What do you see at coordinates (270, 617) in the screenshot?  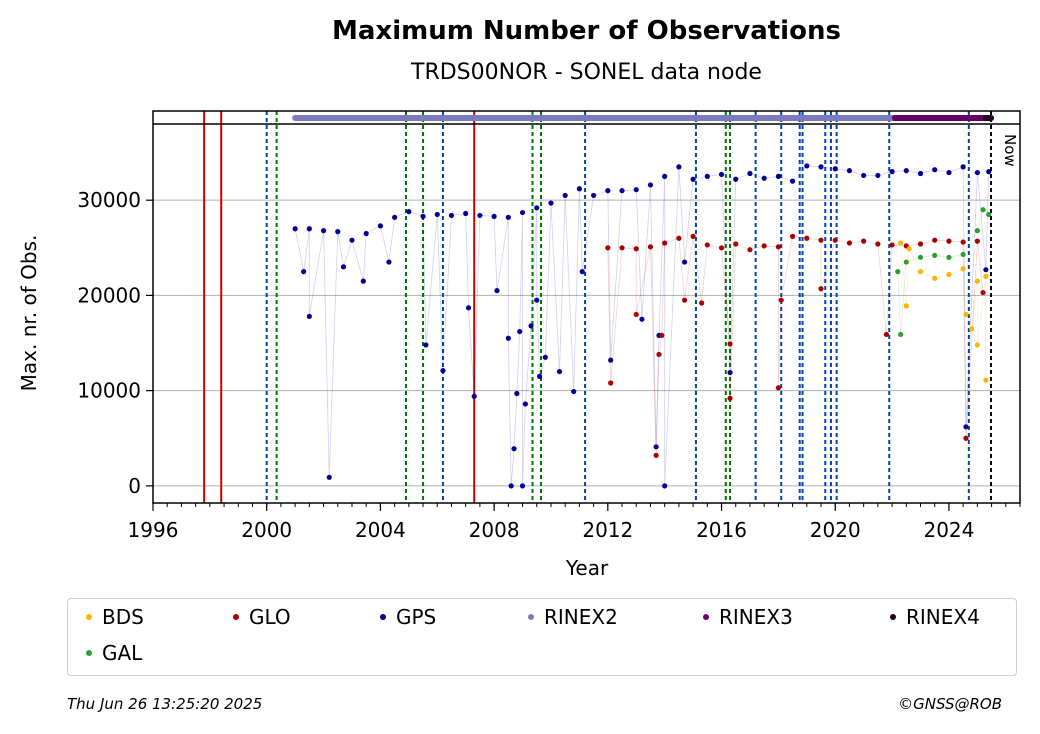 I see `legend-label: GLO` at bounding box center [270, 617].